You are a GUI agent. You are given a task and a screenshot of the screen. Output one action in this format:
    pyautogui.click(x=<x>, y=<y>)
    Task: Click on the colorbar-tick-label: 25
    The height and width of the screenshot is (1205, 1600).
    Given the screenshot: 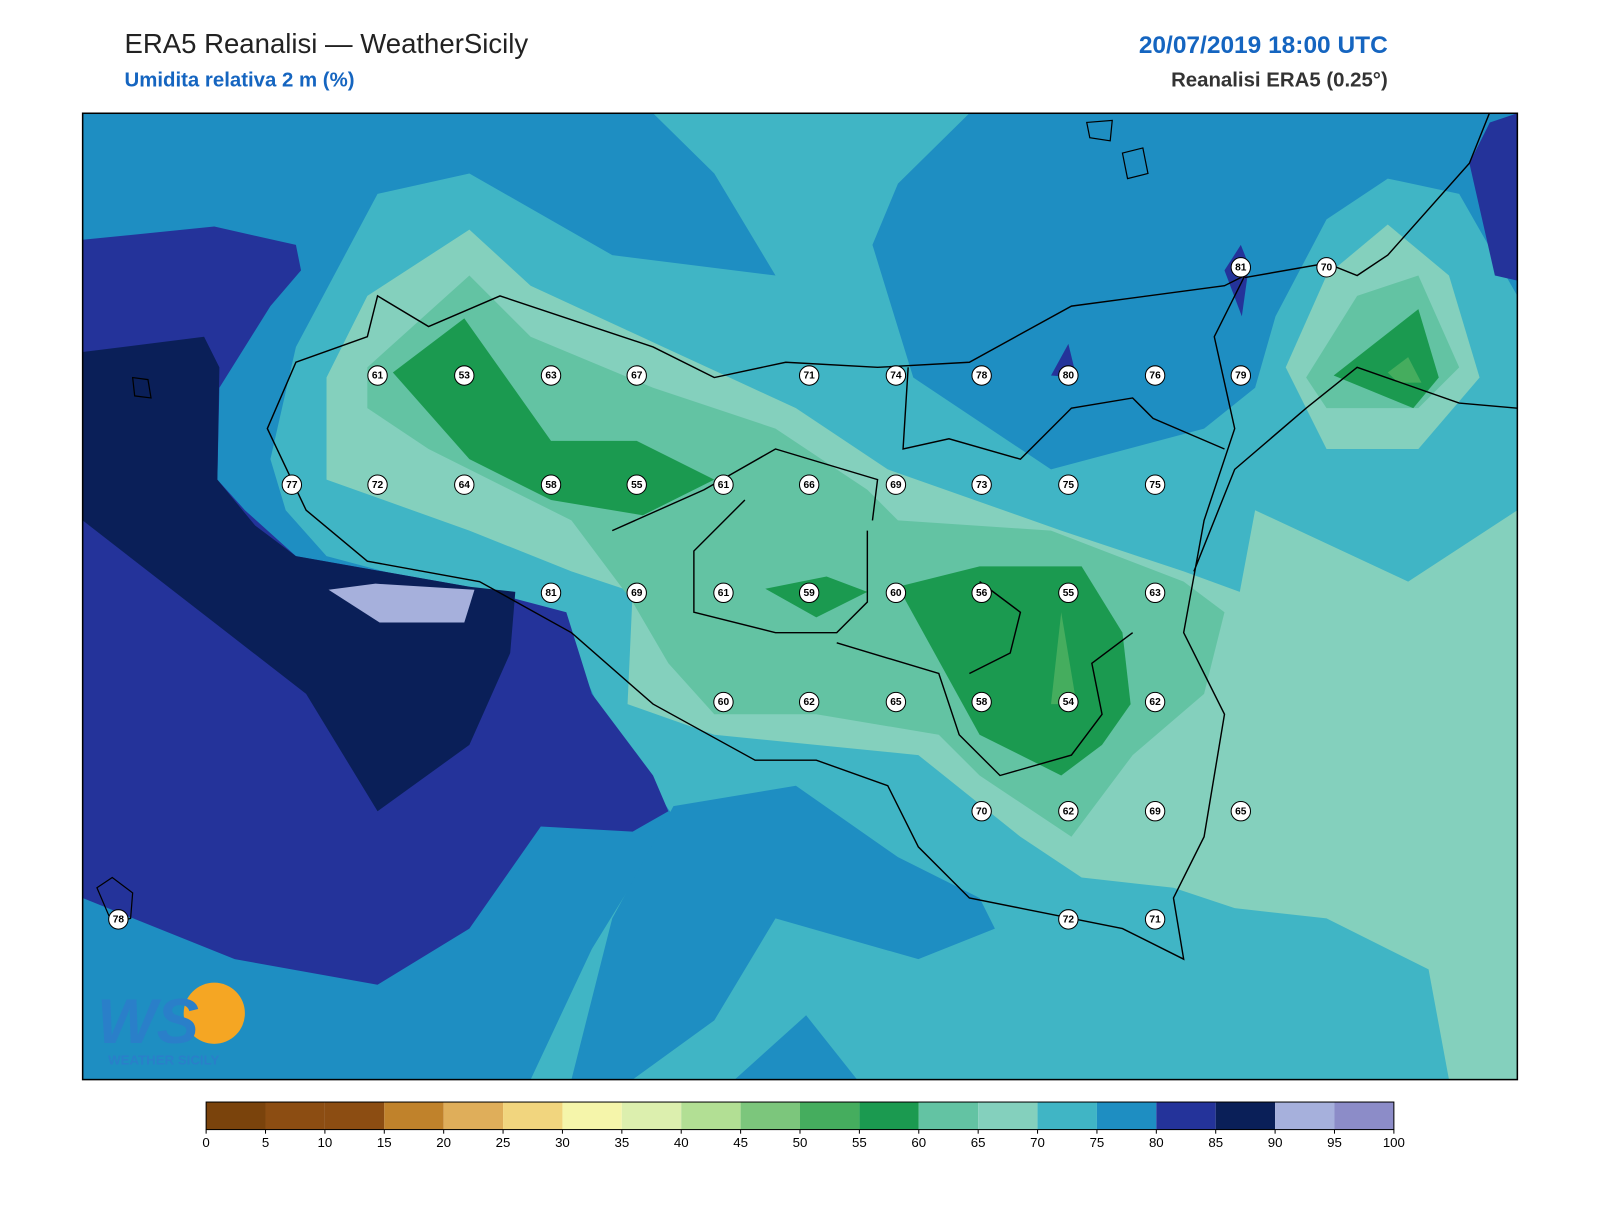 What is the action you would take?
    pyautogui.click(x=503, y=1142)
    